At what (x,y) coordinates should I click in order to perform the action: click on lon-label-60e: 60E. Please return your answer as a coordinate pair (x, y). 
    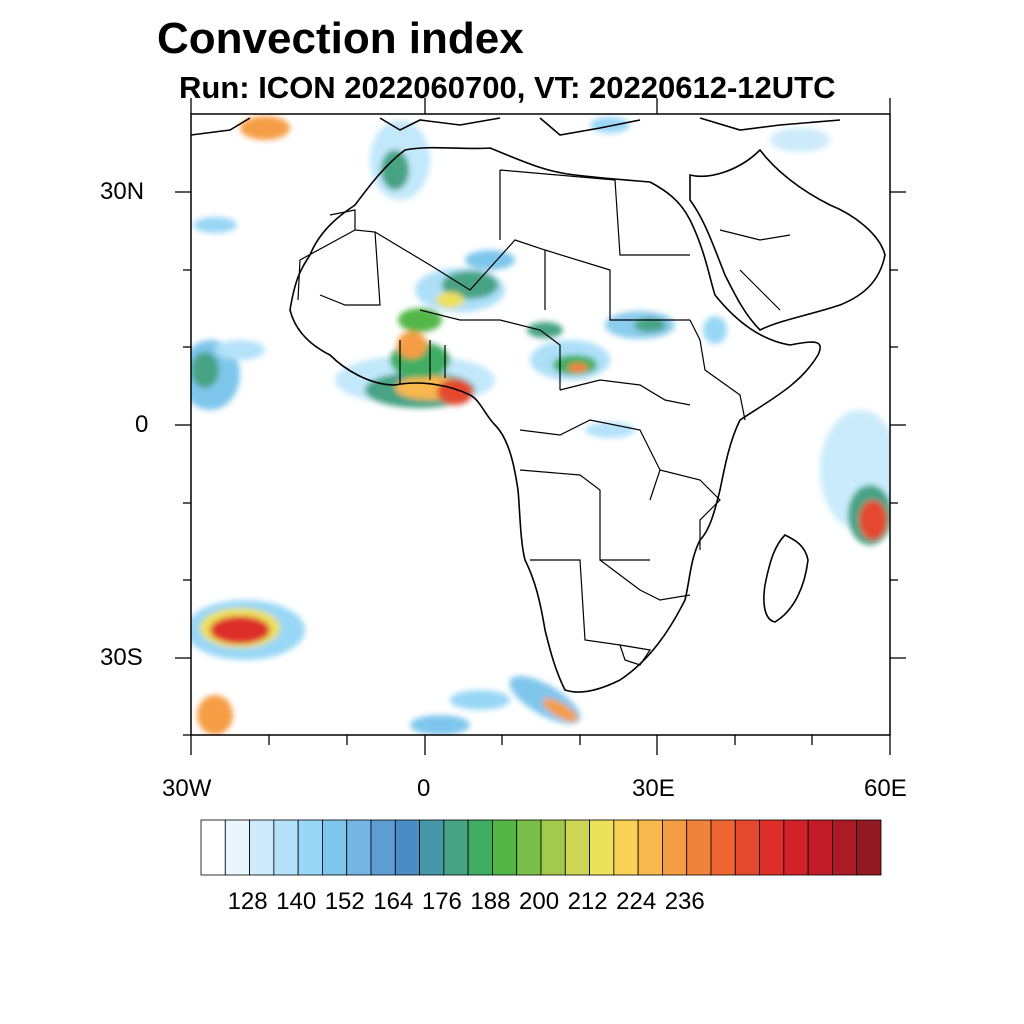
    Looking at the image, I should click on (885, 788).